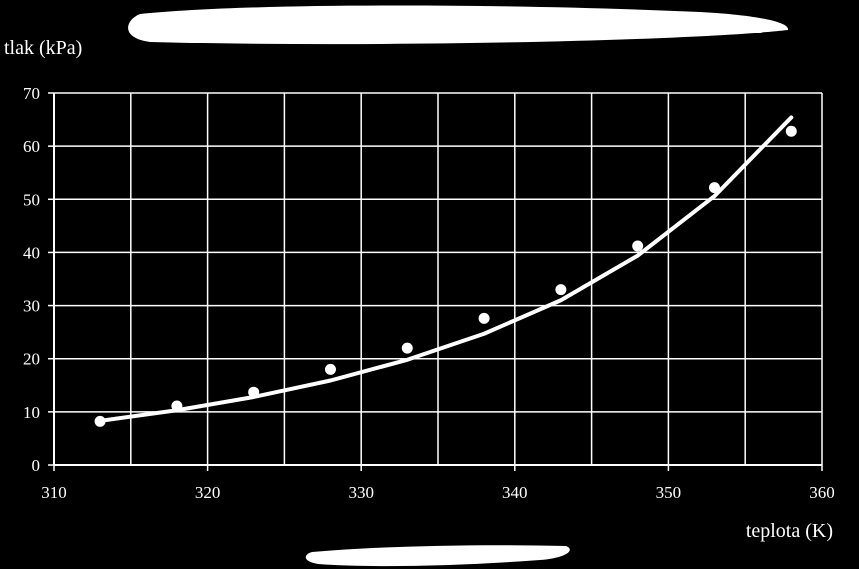 The width and height of the screenshot is (859, 569). Describe the element at coordinates (31, 359) in the screenshot. I see `y-tick-label: 20` at that location.